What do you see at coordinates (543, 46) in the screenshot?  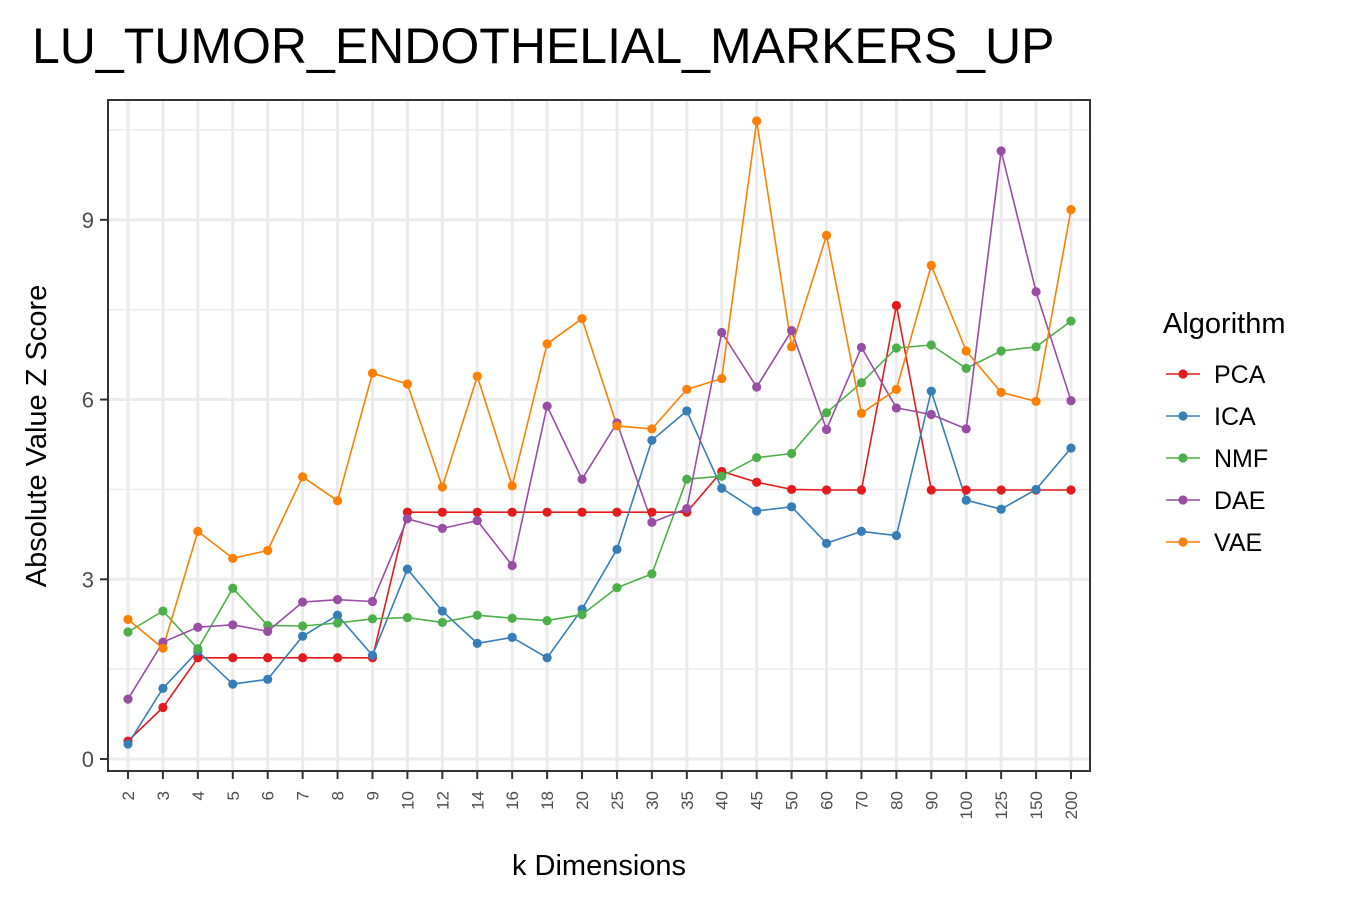 I see `chart-title: LU_TUMOR_ENDOTHELIAL_MARKERS_UP` at bounding box center [543, 46].